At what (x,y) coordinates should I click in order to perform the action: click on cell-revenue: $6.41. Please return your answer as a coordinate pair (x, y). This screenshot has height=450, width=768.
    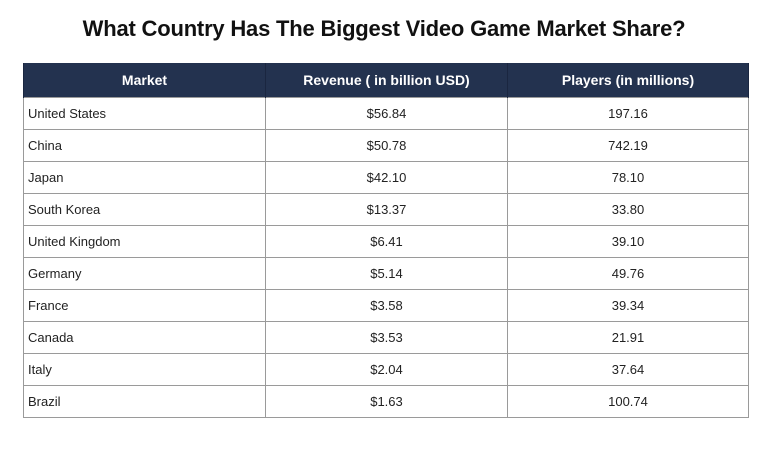
    Looking at the image, I should click on (386, 241).